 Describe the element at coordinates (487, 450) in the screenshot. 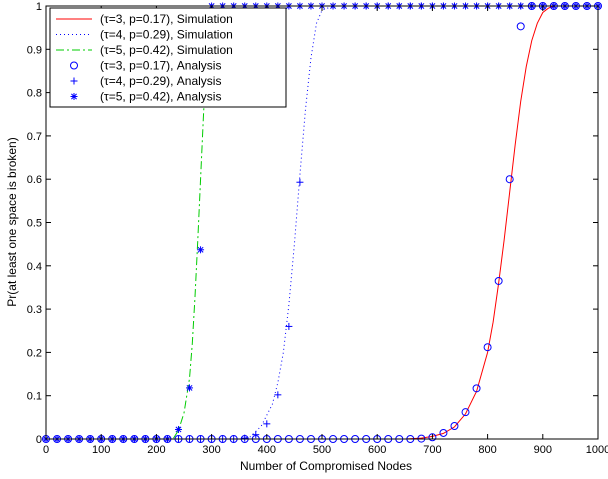

I see `x-tick-label: 800` at that location.